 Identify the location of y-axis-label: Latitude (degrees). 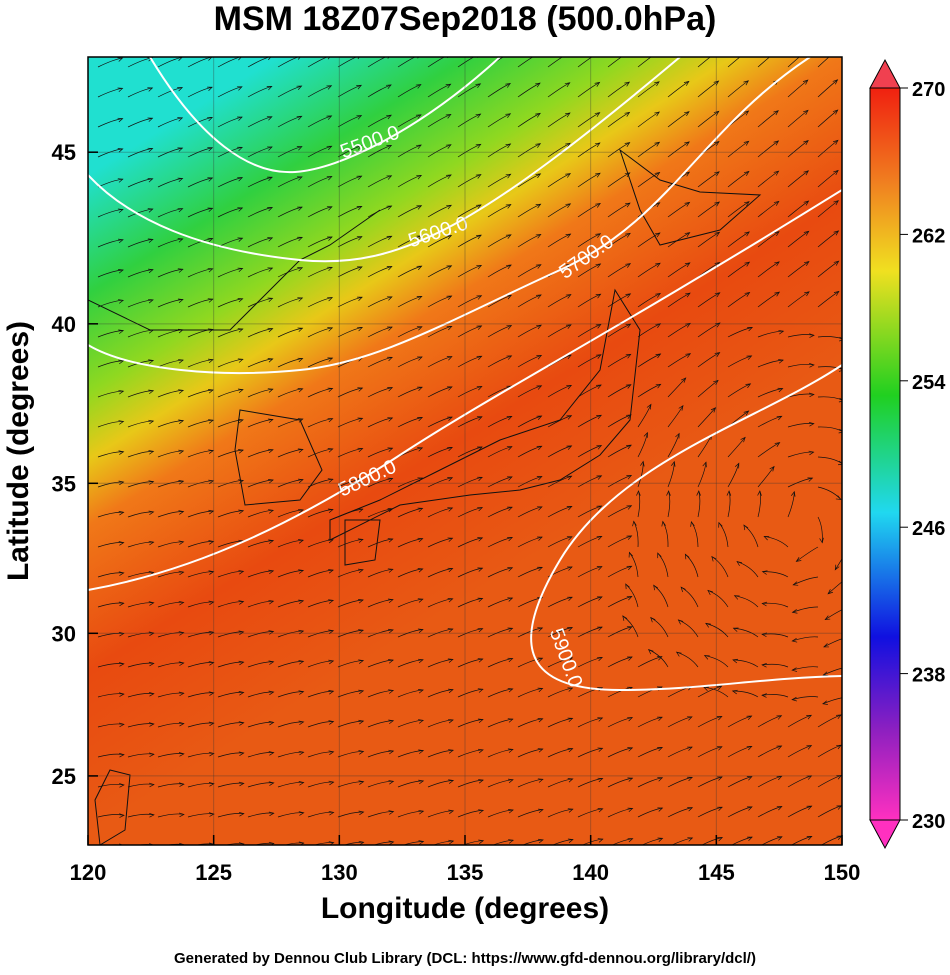
(18, 451).